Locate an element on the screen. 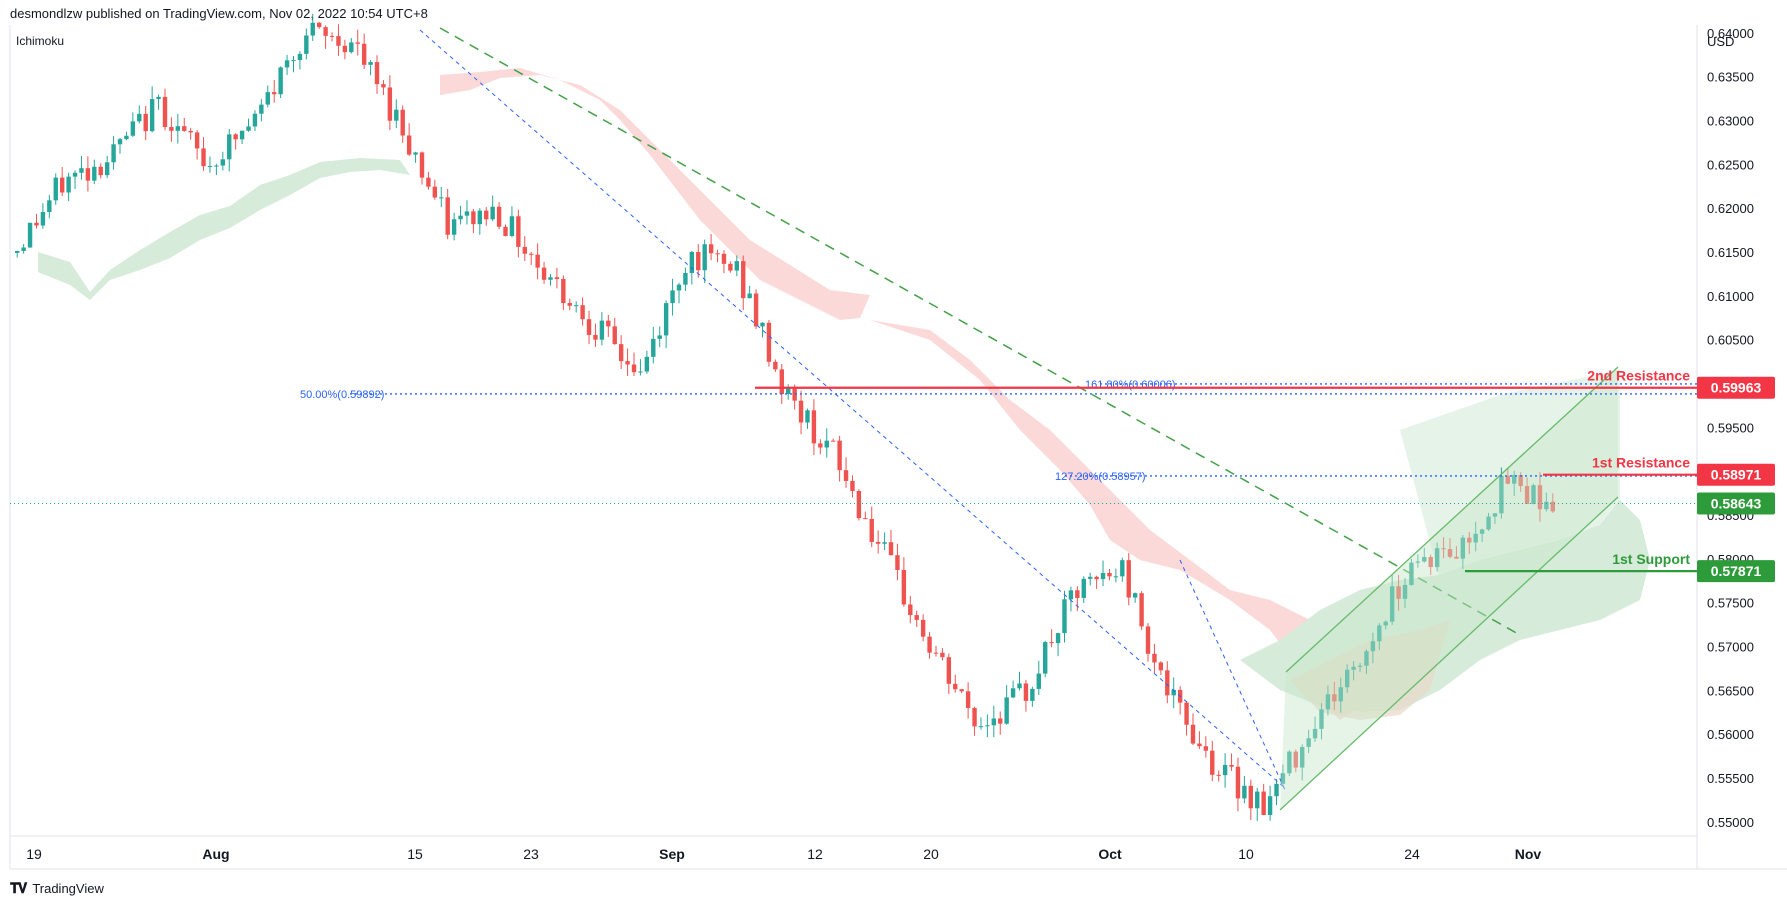 Image resolution: width=1787 pixels, height=907 pixels. footer-brand: TradingView is located at coordinates (68, 888).